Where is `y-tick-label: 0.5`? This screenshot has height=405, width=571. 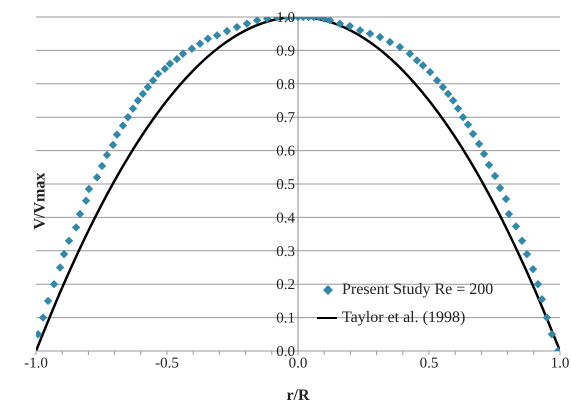 y-tick-label: 0.5 is located at coordinates (285, 185).